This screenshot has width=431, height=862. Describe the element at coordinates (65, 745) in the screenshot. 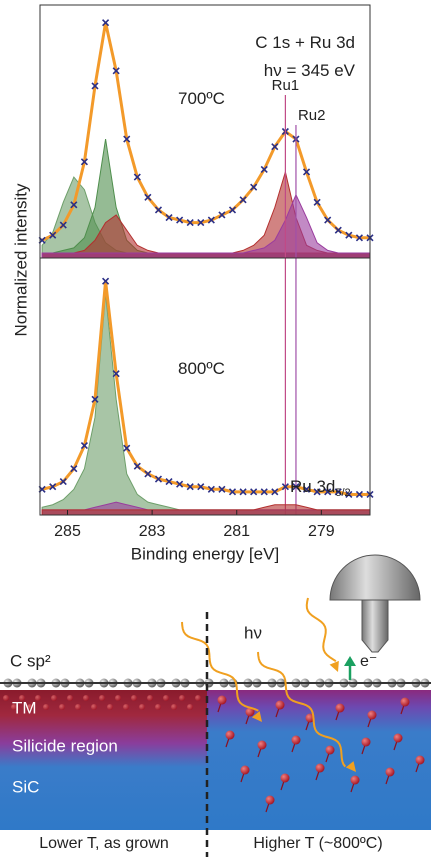

I see `layer-label: Silicide region` at that location.